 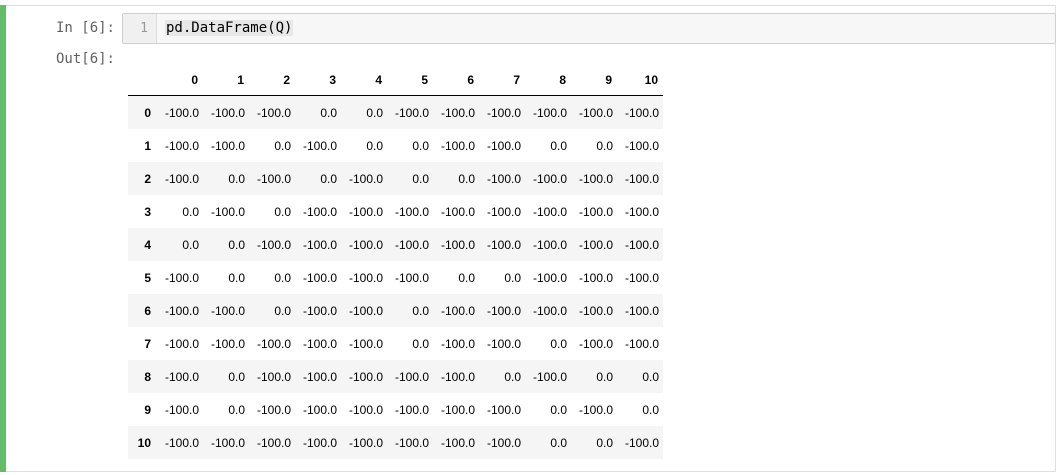 What do you see at coordinates (456, 80) in the screenshot?
I see `column-header: 6` at bounding box center [456, 80].